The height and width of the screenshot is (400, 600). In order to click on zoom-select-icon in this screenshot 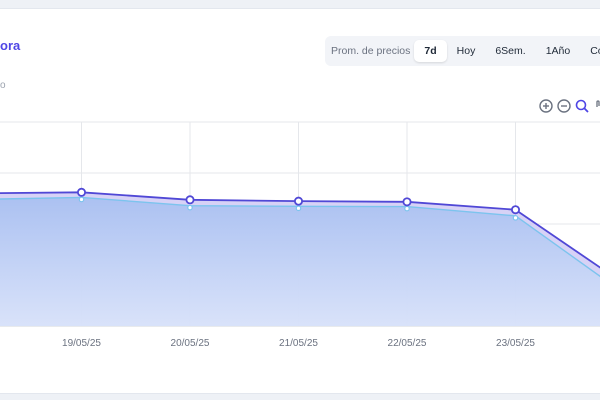, I will do `click(582, 106)`.